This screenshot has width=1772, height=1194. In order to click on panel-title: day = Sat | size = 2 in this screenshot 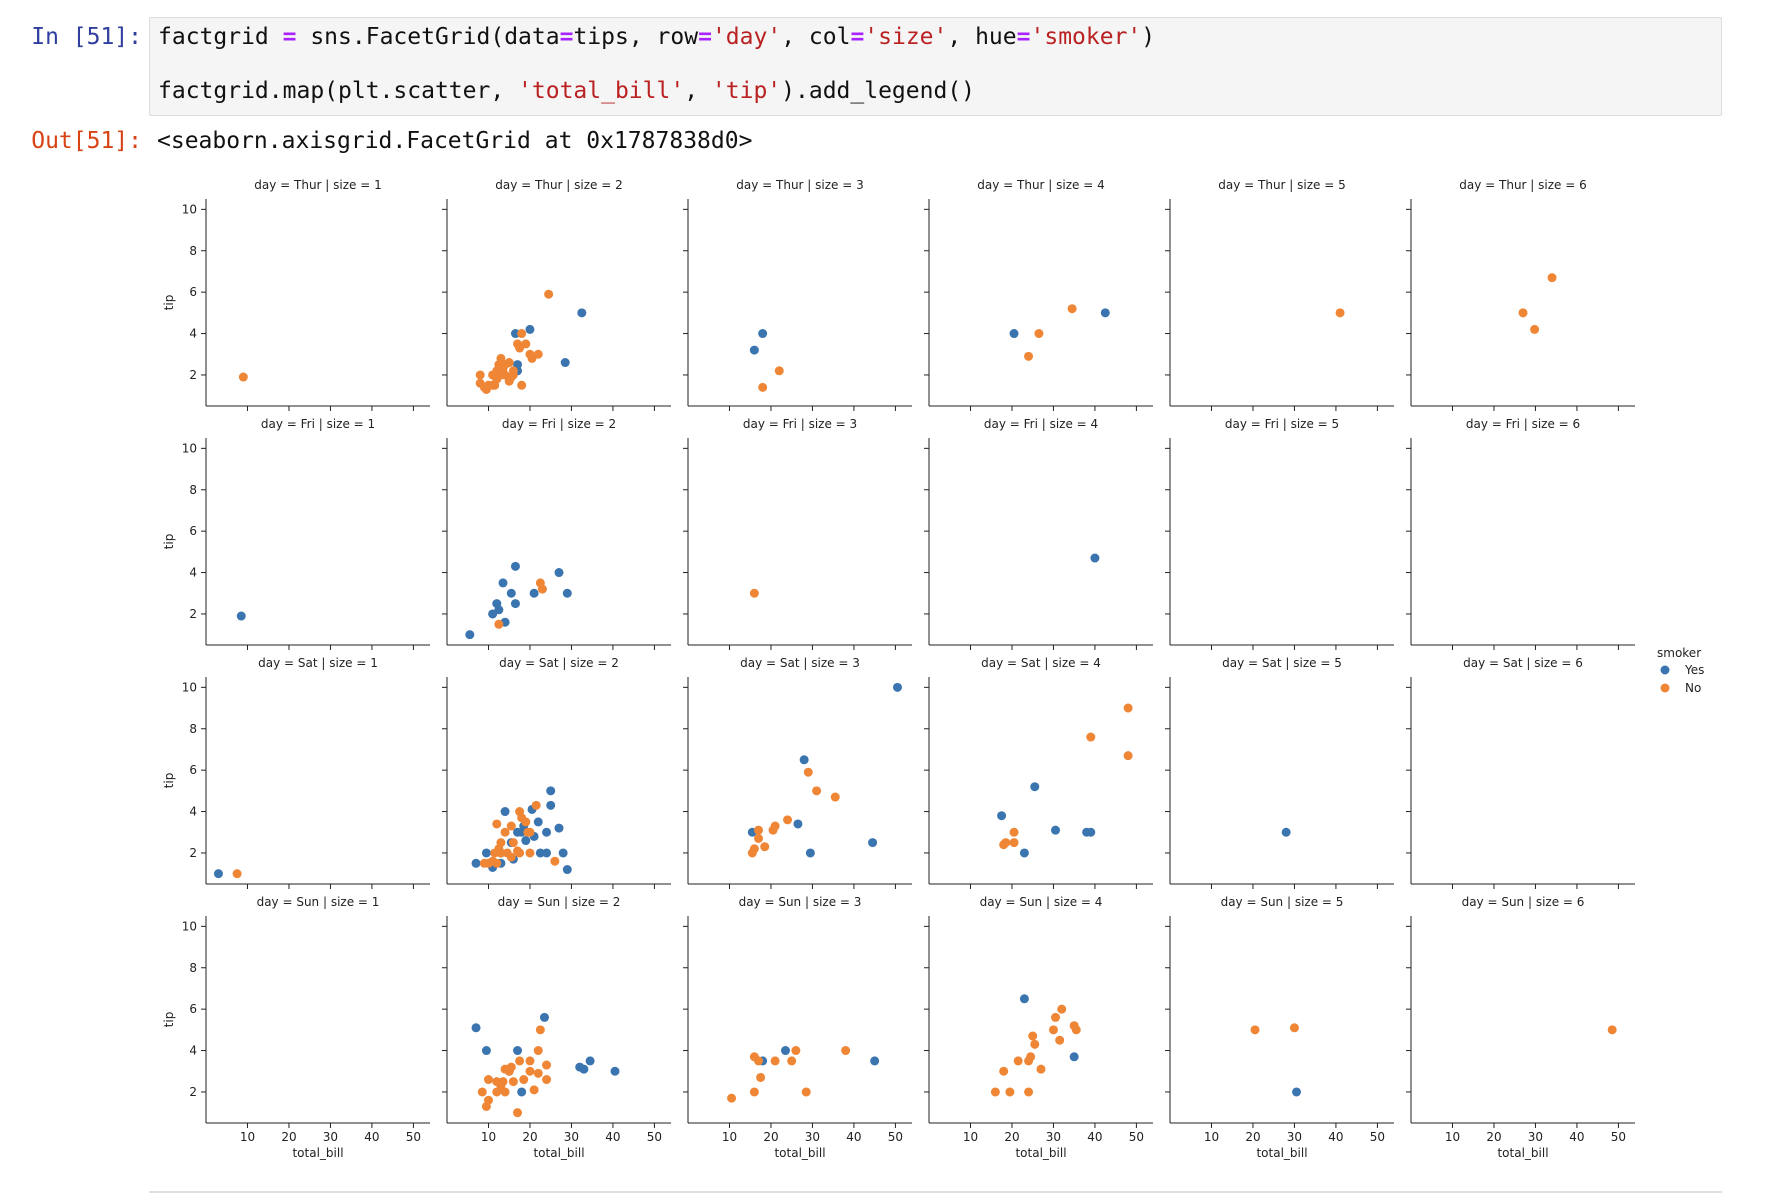, I will do `click(559, 663)`.